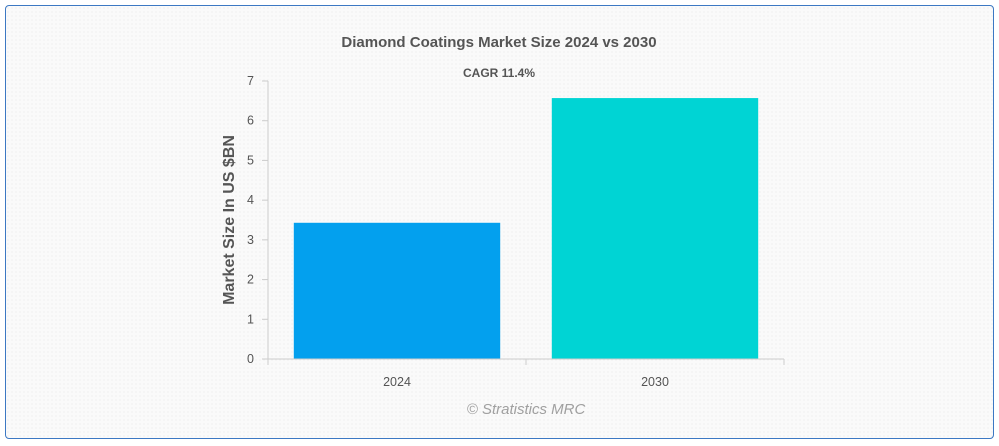 The width and height of the screenshot is (999, 446). I want to click on bar-2030, so click(655, 228).